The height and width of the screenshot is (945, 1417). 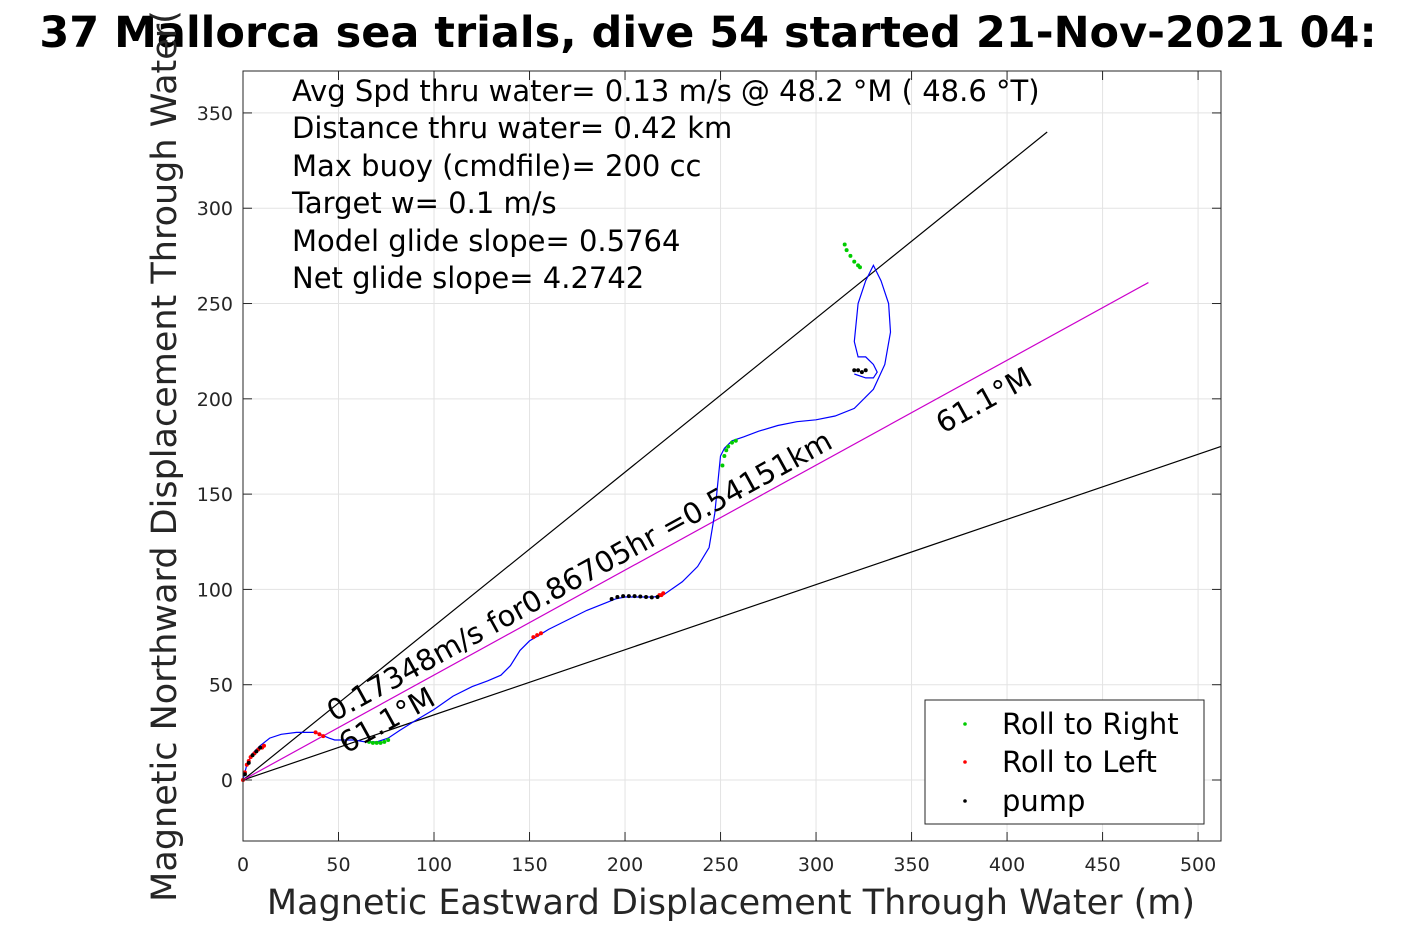 What do you see at coordinates (512, 128) in the screenshot?
I see `stat-distance: Distance thru water= 0.42 km` at bounding box center [512, 128].